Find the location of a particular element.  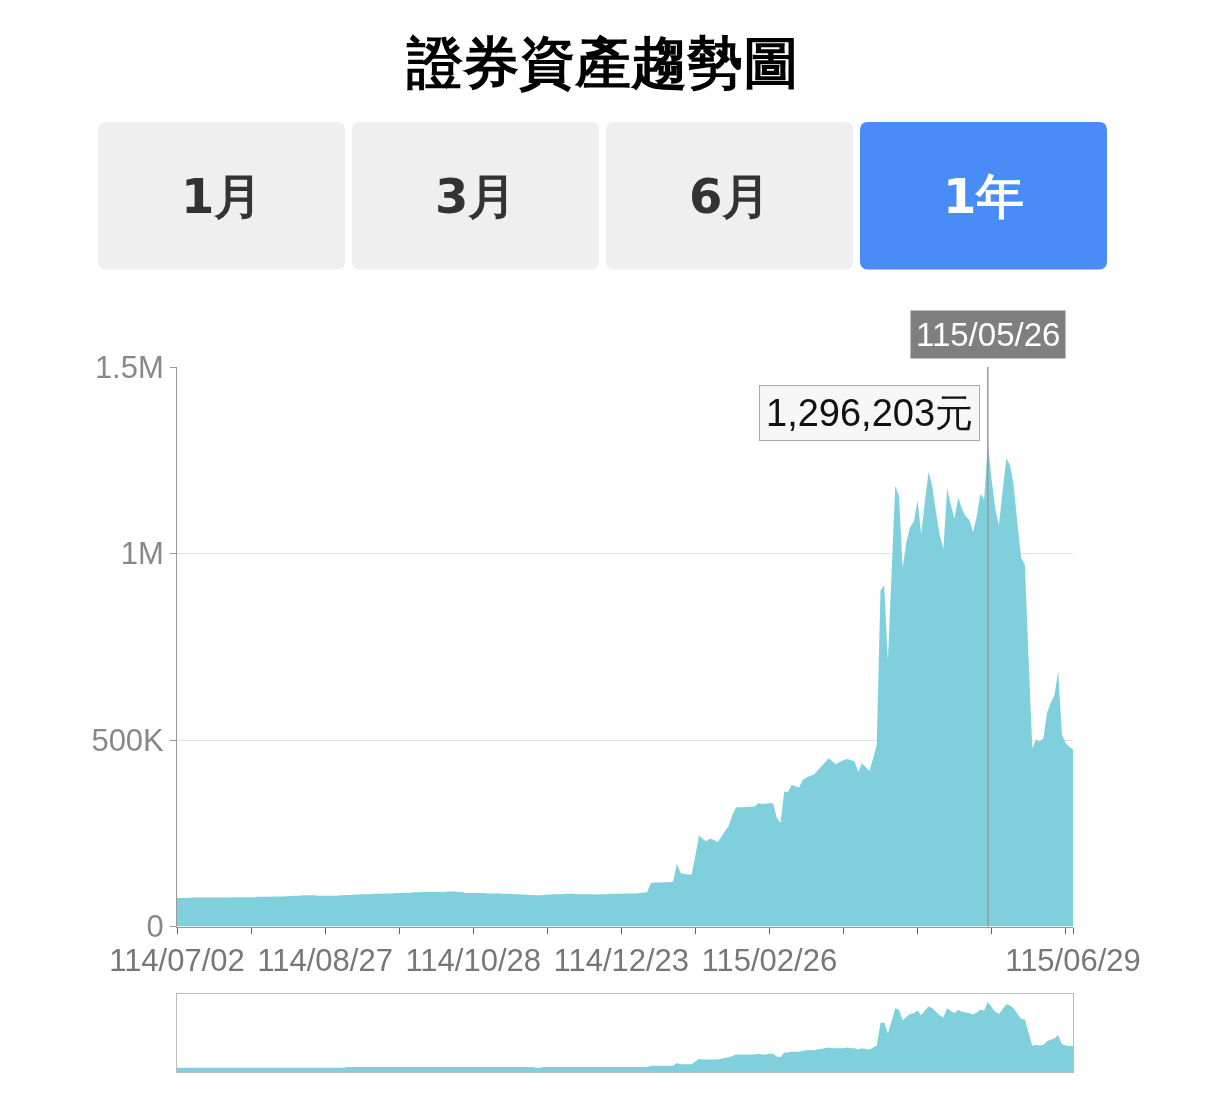

text: 3月 is located at coordinates (476, 196).